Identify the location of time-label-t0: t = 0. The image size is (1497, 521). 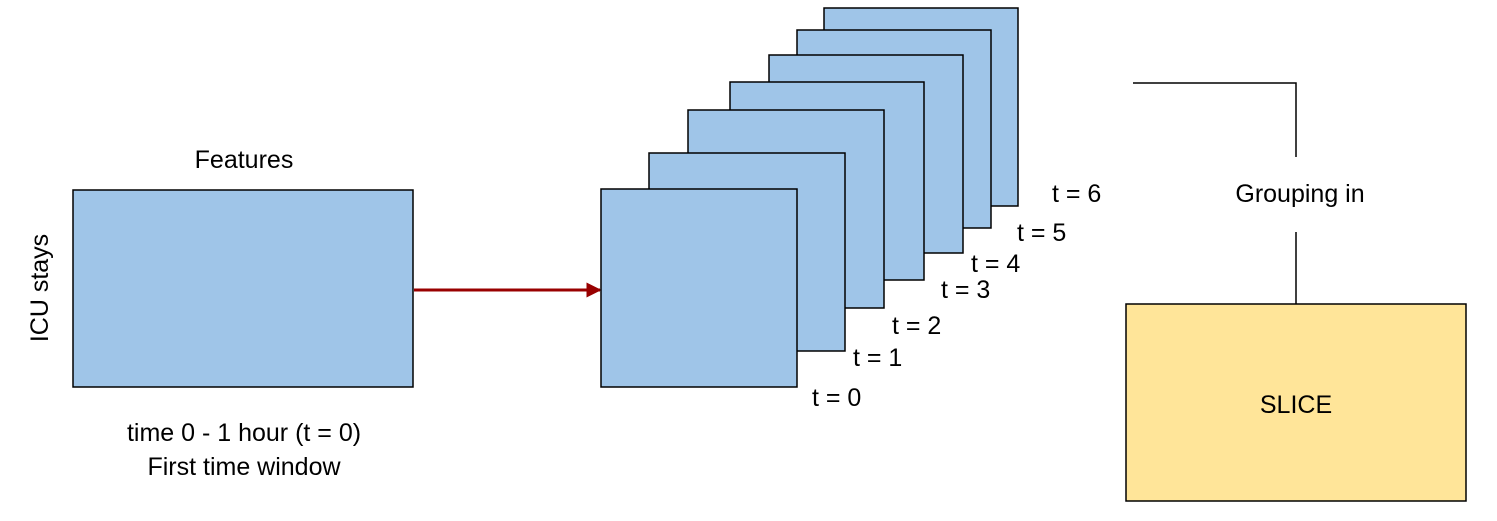
(836, 398).